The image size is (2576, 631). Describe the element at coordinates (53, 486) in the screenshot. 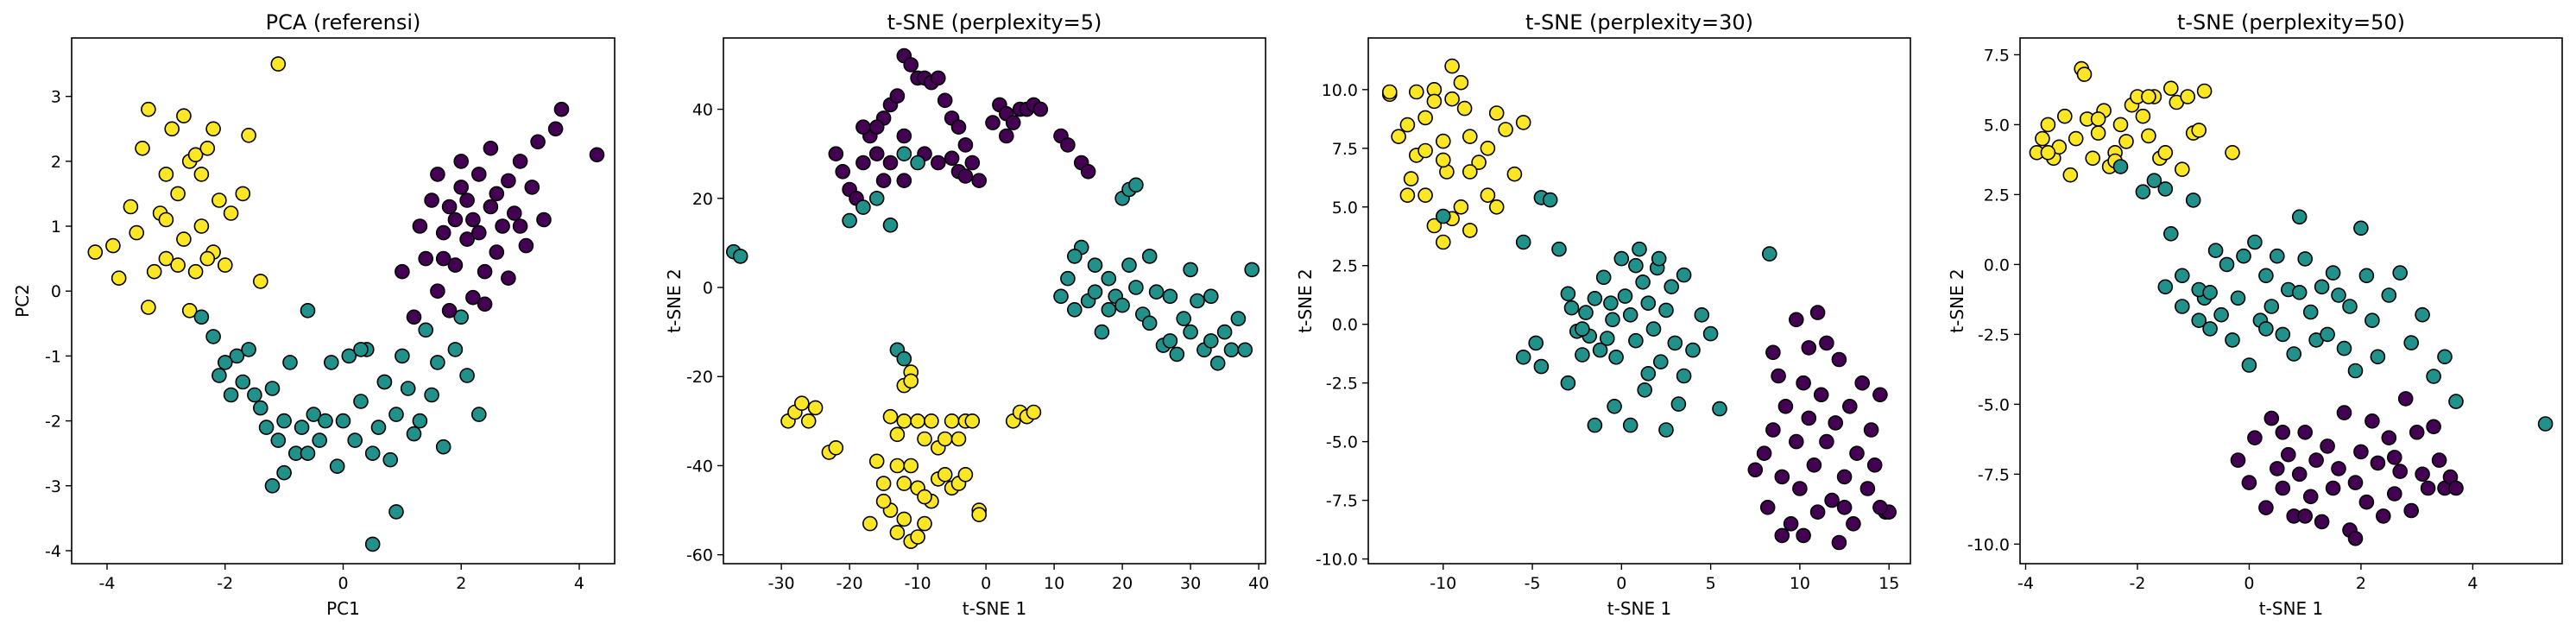

I see `y-tick-label: -3` at that location.